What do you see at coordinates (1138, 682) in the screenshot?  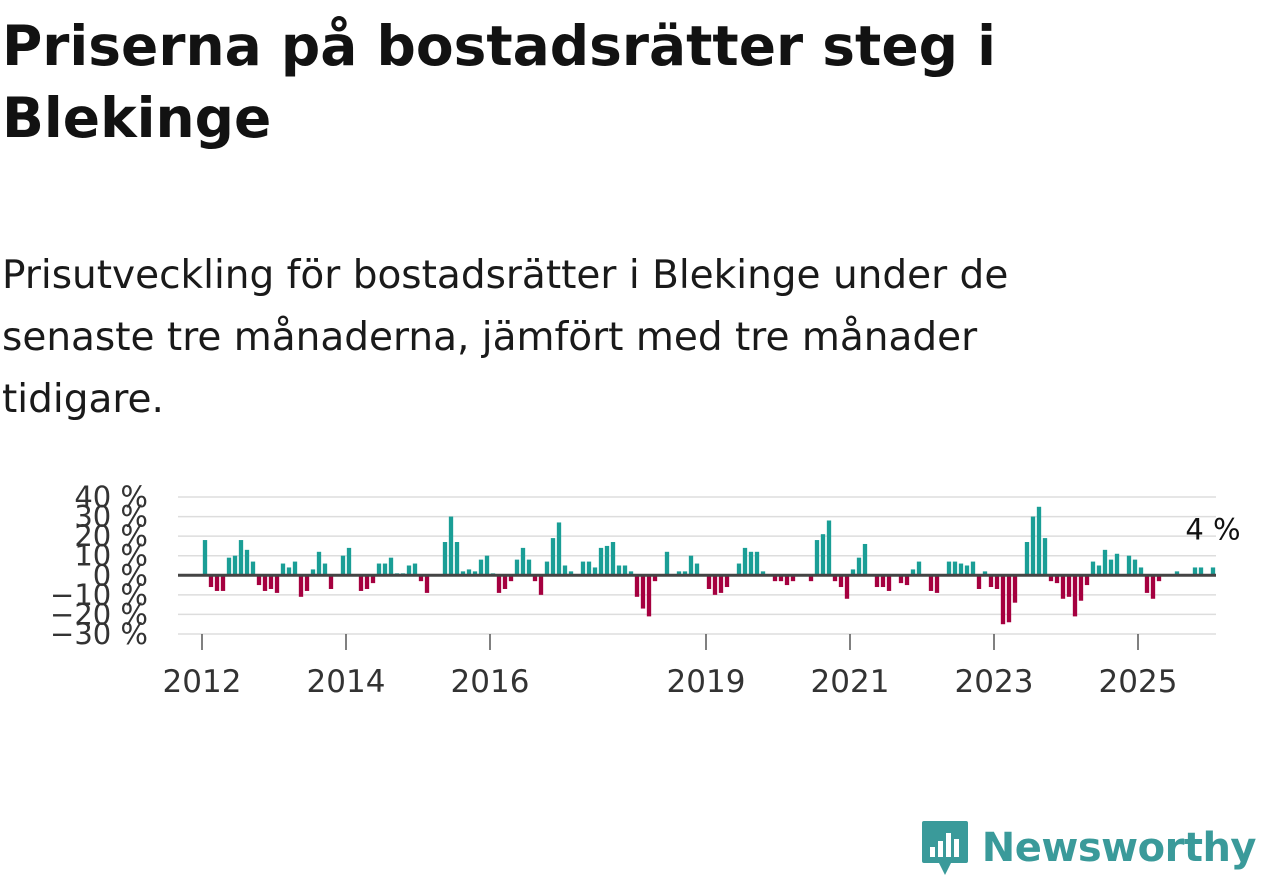 I see `x-tick-label: 2025` at bounding box center [1138, 682].